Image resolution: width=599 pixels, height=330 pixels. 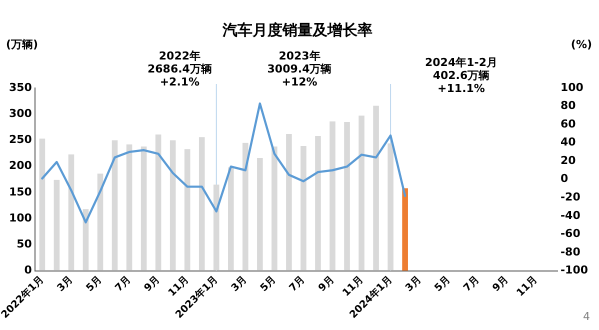 I want to click on y2-tick-label: -80, so click(x=570, y=251).